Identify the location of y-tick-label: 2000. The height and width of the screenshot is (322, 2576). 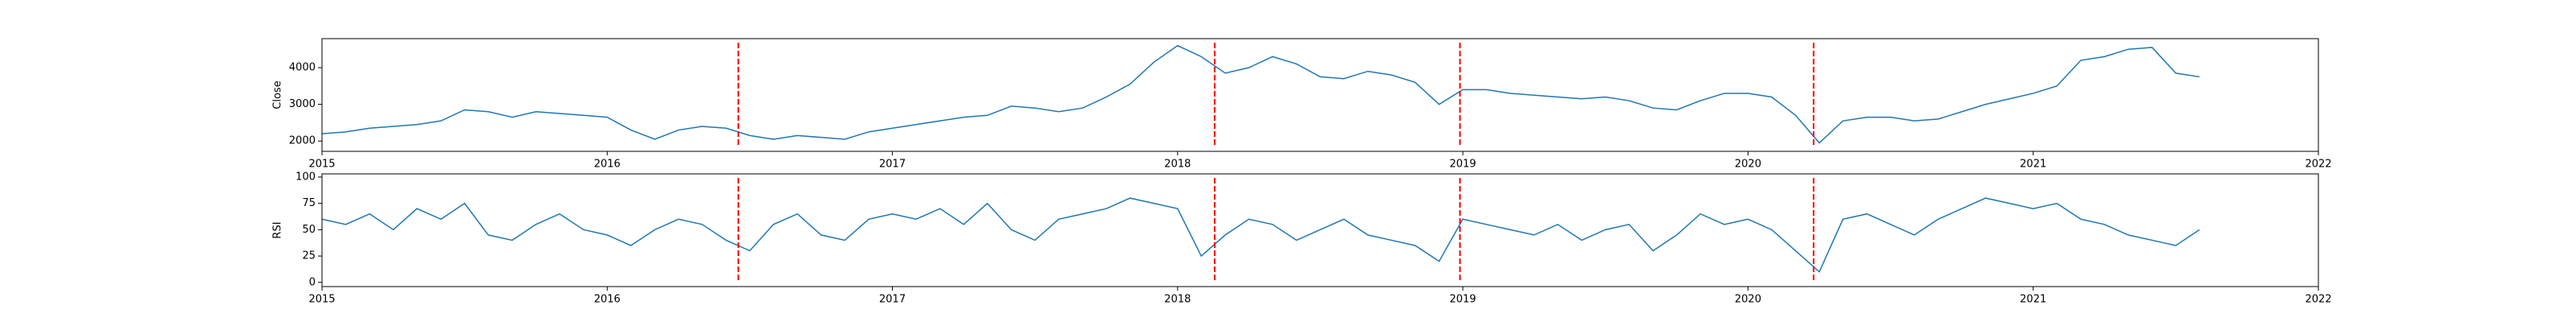
(302, 141).